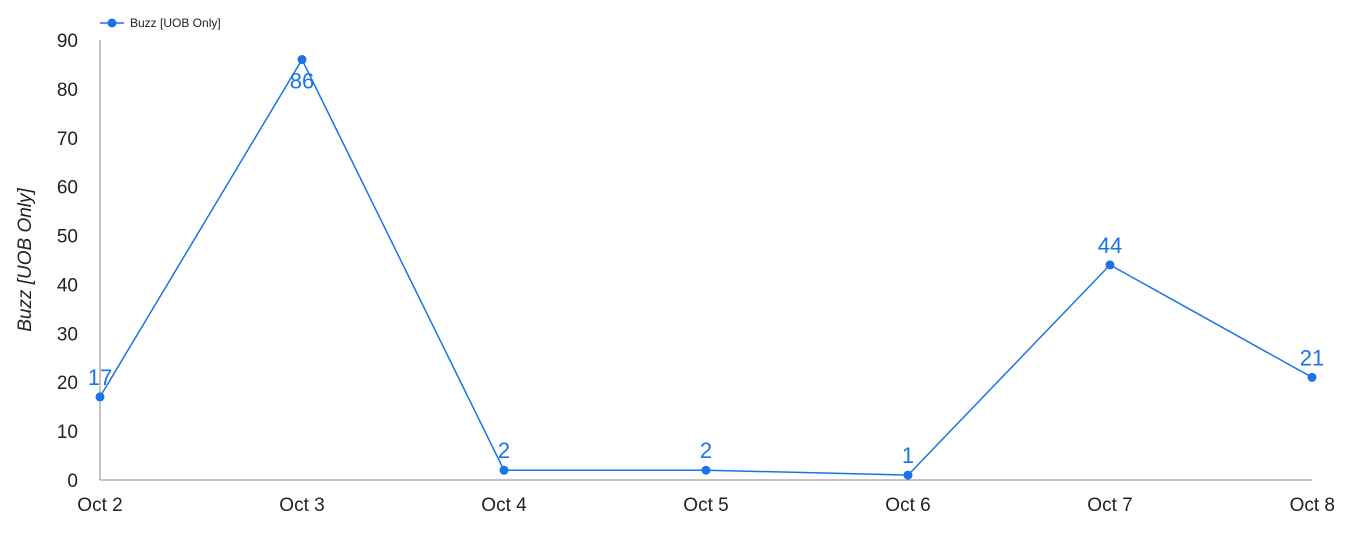 The width and height of the screenshot is (1348, 538). What do you see at coordinates (72, 481) in the screenshot?
I see `y-tick-label: 0` at bounding box center [72, 481].